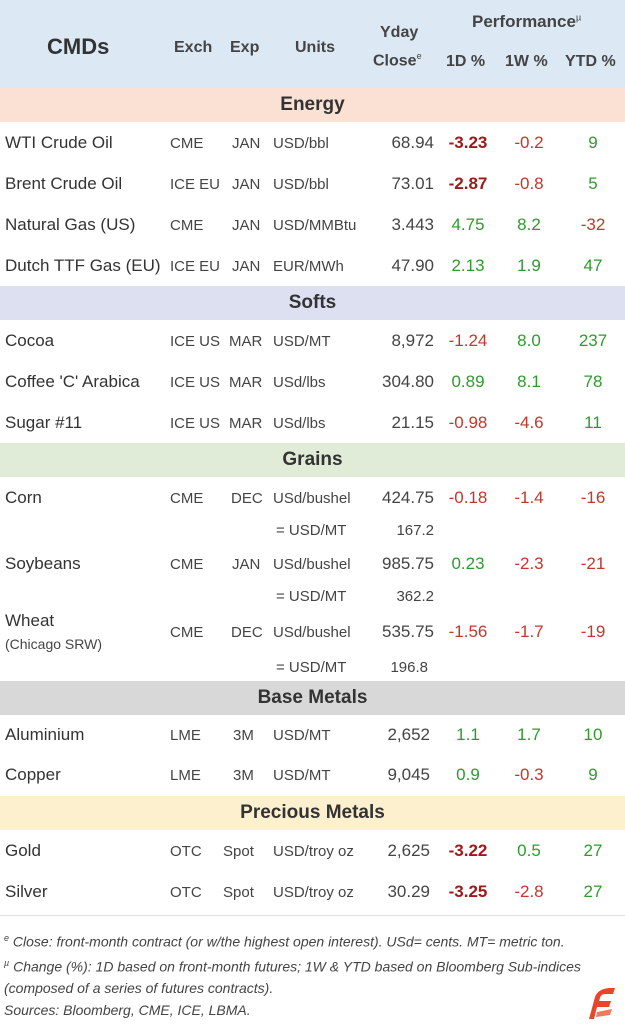 The width and height of the screenshot is (625, 1027). I want to click on col-yday: Yday, so click(399, 32).